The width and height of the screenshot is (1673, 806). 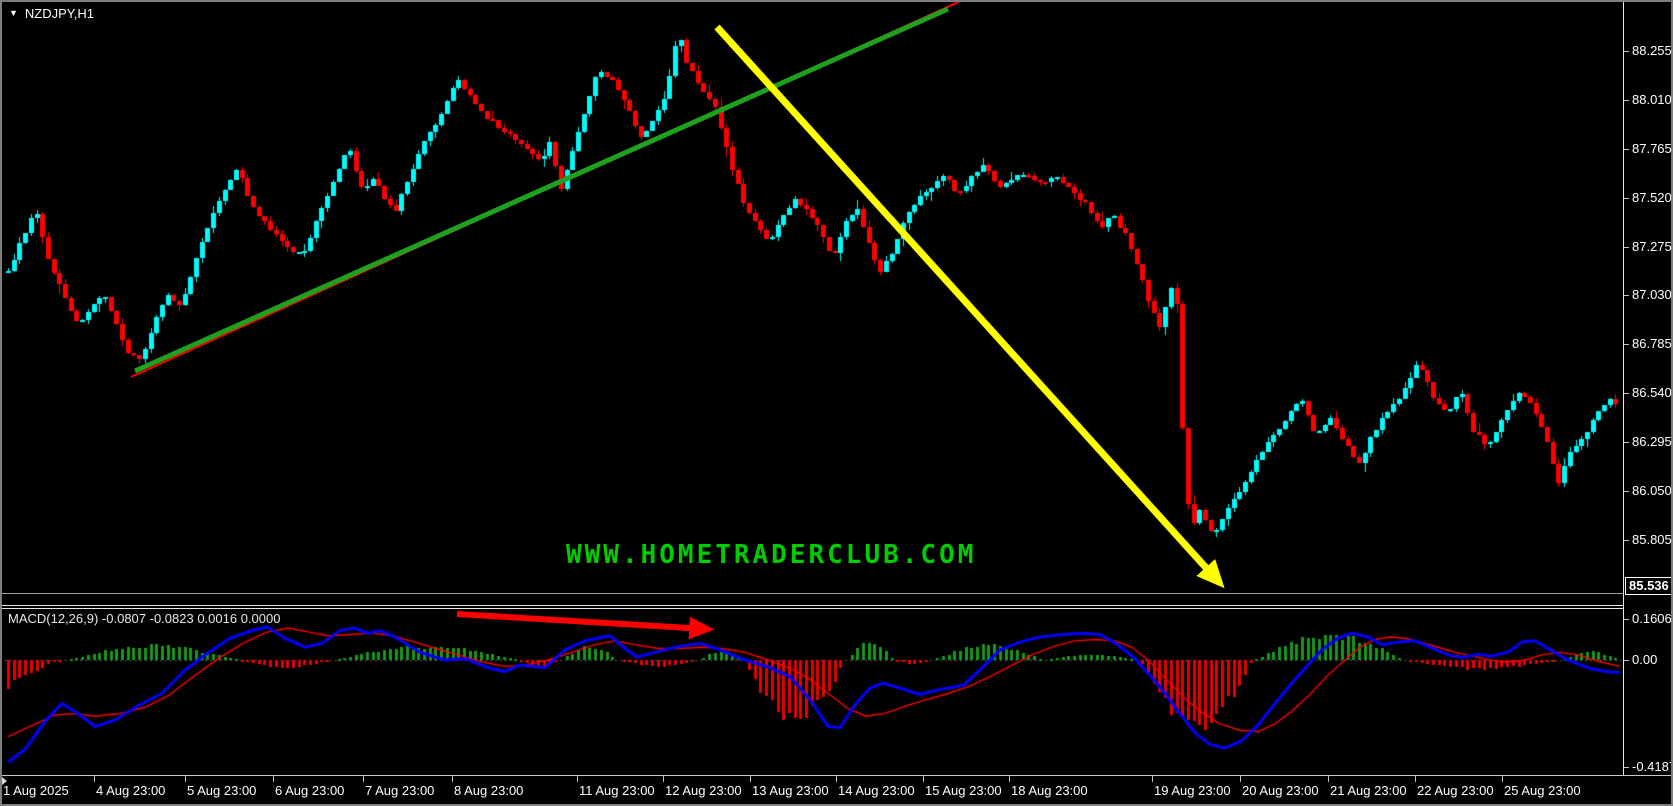 I want to click on scroll-position-marker-icon, so click(x=4, y=781).